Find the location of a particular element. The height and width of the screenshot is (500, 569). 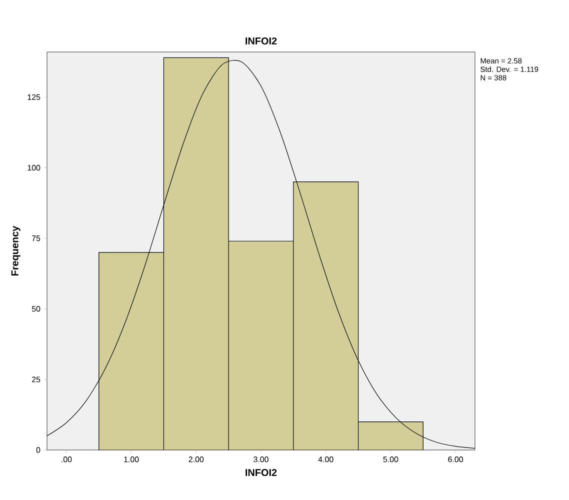

x-axis-title: INFOI2 is located at coordinates (261, 472).